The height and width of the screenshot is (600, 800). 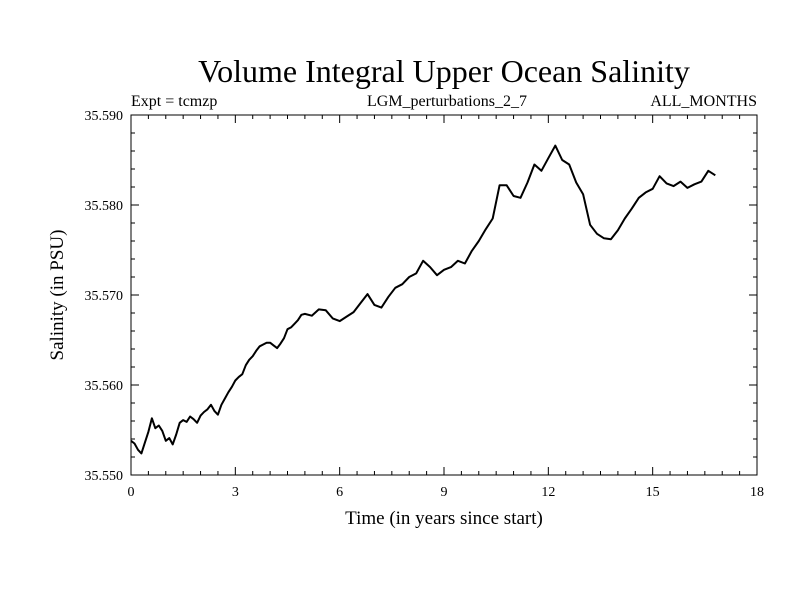 I want to click on y-tick-label: 35.560, so click(x=104, y=386).